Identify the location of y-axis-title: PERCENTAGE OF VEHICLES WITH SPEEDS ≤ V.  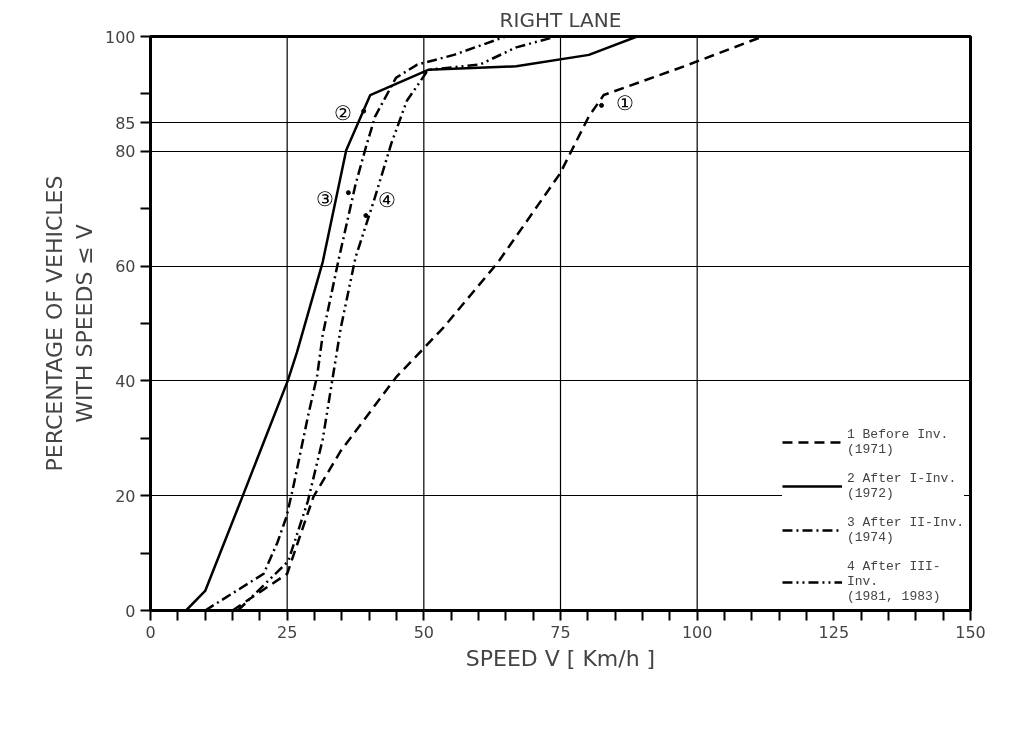
(69, 323).